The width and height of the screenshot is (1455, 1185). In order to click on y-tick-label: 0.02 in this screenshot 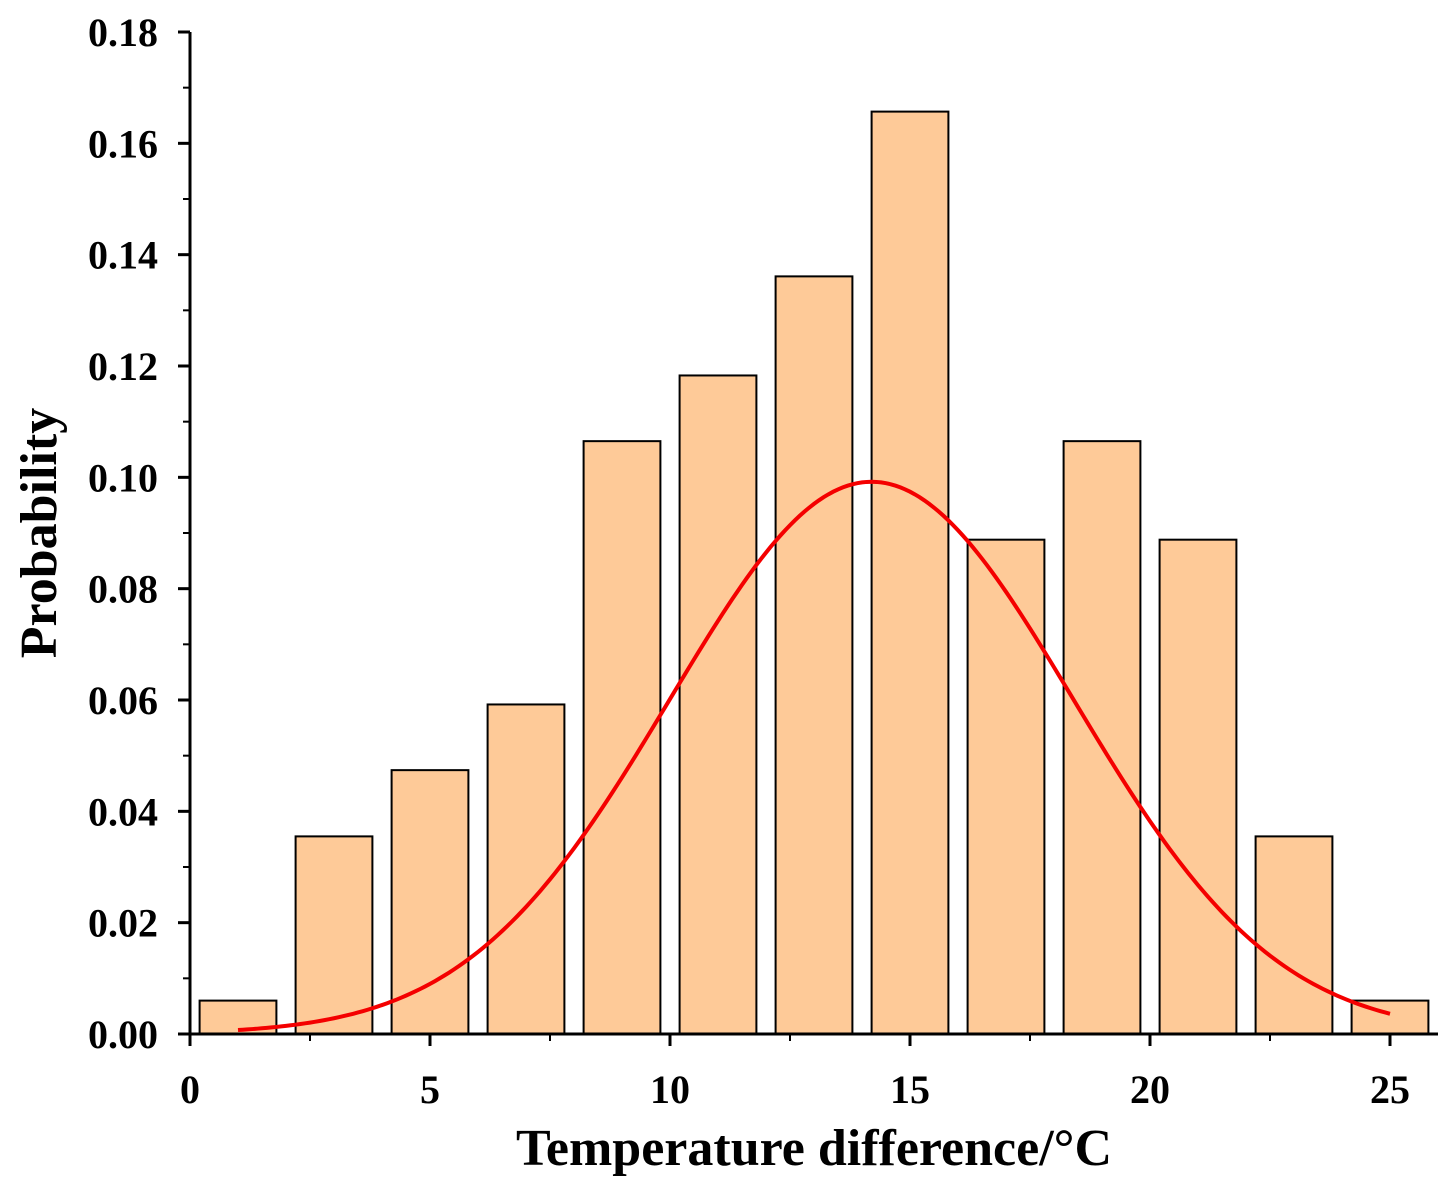, I will do `click(123, 923)`.